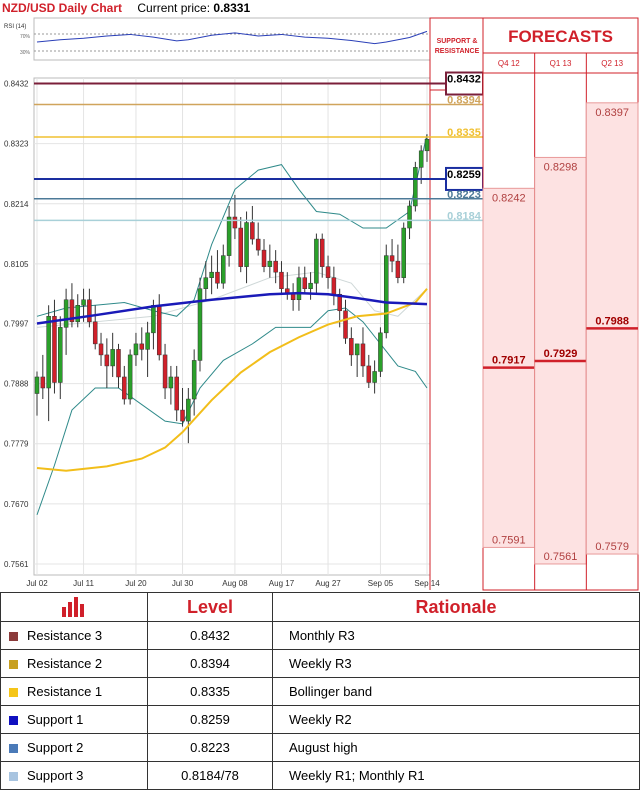 The image size is (640, 790). Describe the element at coordinates (74, 607) in the screenshot. I see `bar-chart-icon-cell` at that location.